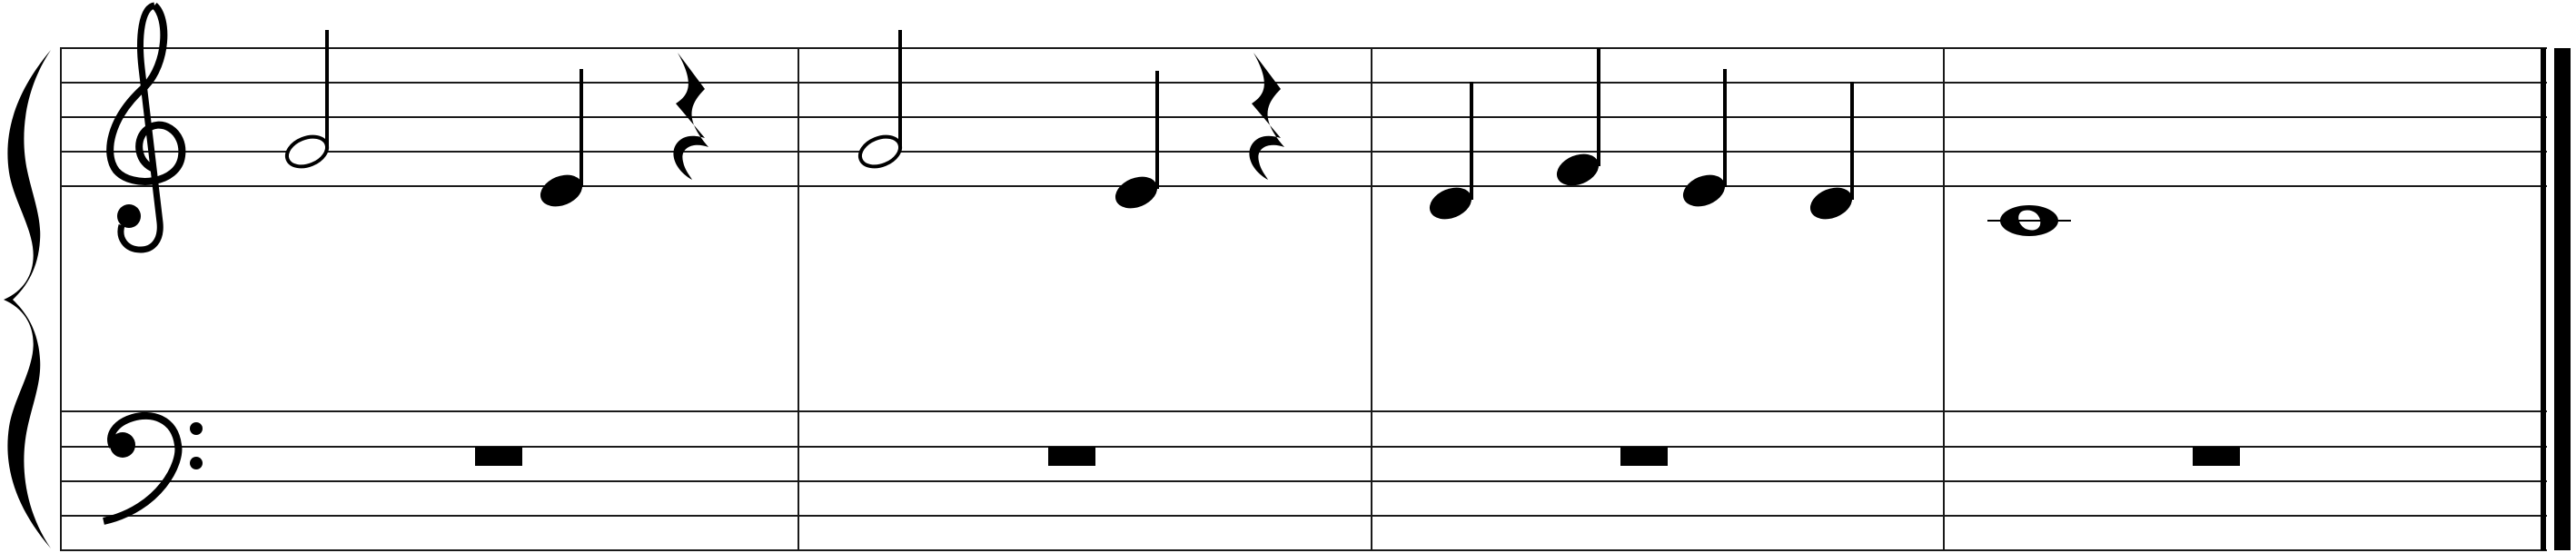 The image size is (2576, 553). Describe the element at coordinates (146, 128) in the screenshot. I see `treble-clef` at that location.